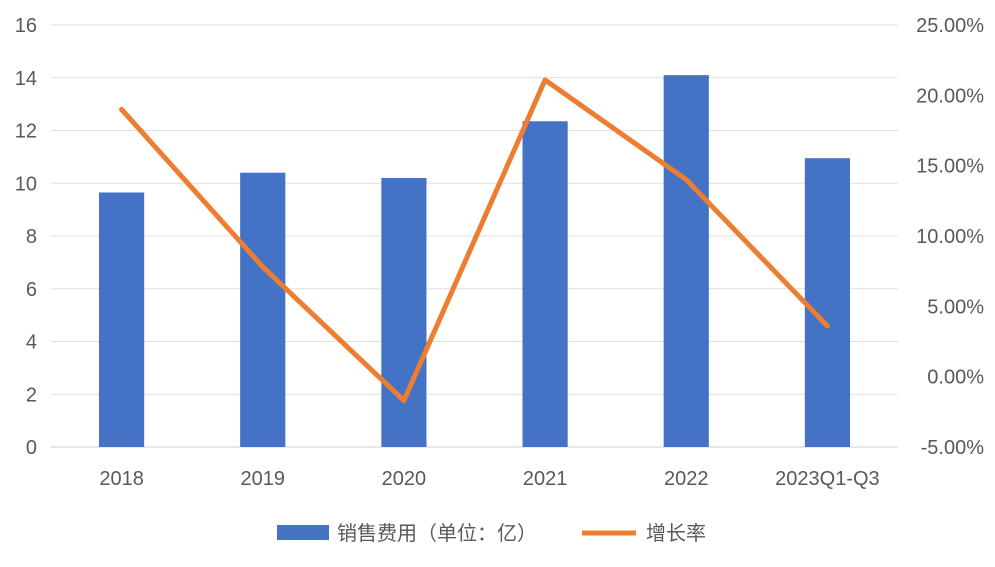 The width and height of the screenshot is (995, 567). Describe the element at coordinates (955, 307) in the screenshot. I see `right-axis-tick-label: 5.00%` at that location.